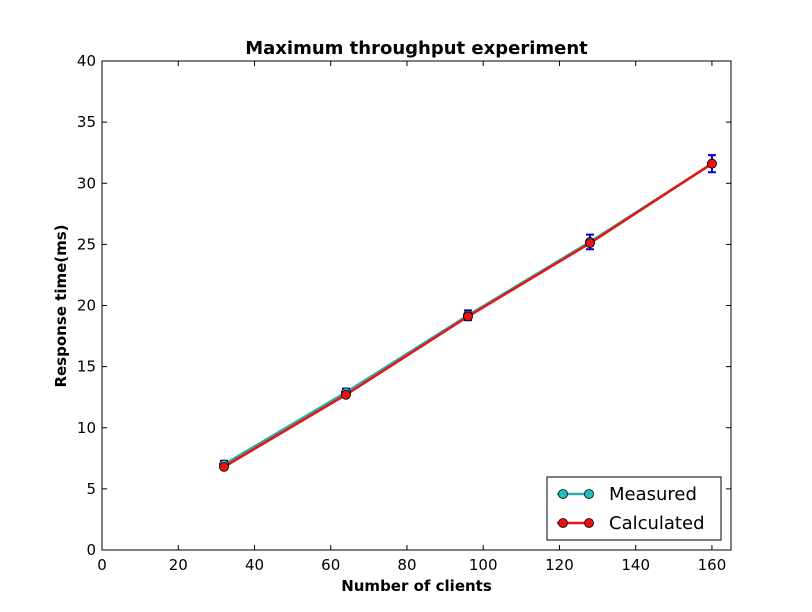 The image size is (812, 612). I want to click on y-tick-label: 35, so click(86, 122).